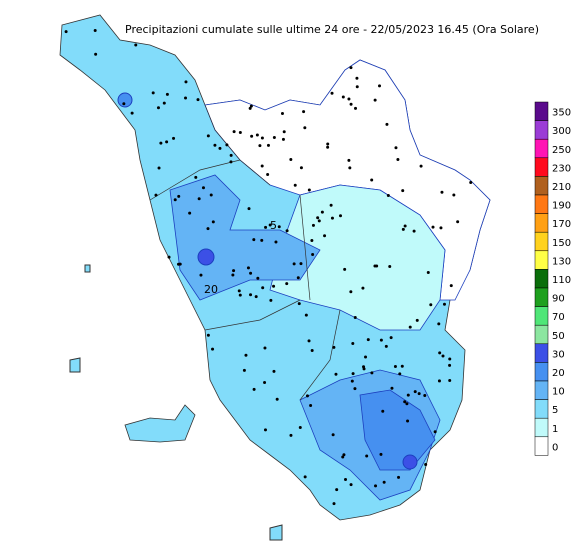 Image resolution: width=585 pixels, height=556 pixels. What do you see at coordinates (558, 373) in the screenshot?
I see `legend-label: 20` at bounding box center [558, 373].